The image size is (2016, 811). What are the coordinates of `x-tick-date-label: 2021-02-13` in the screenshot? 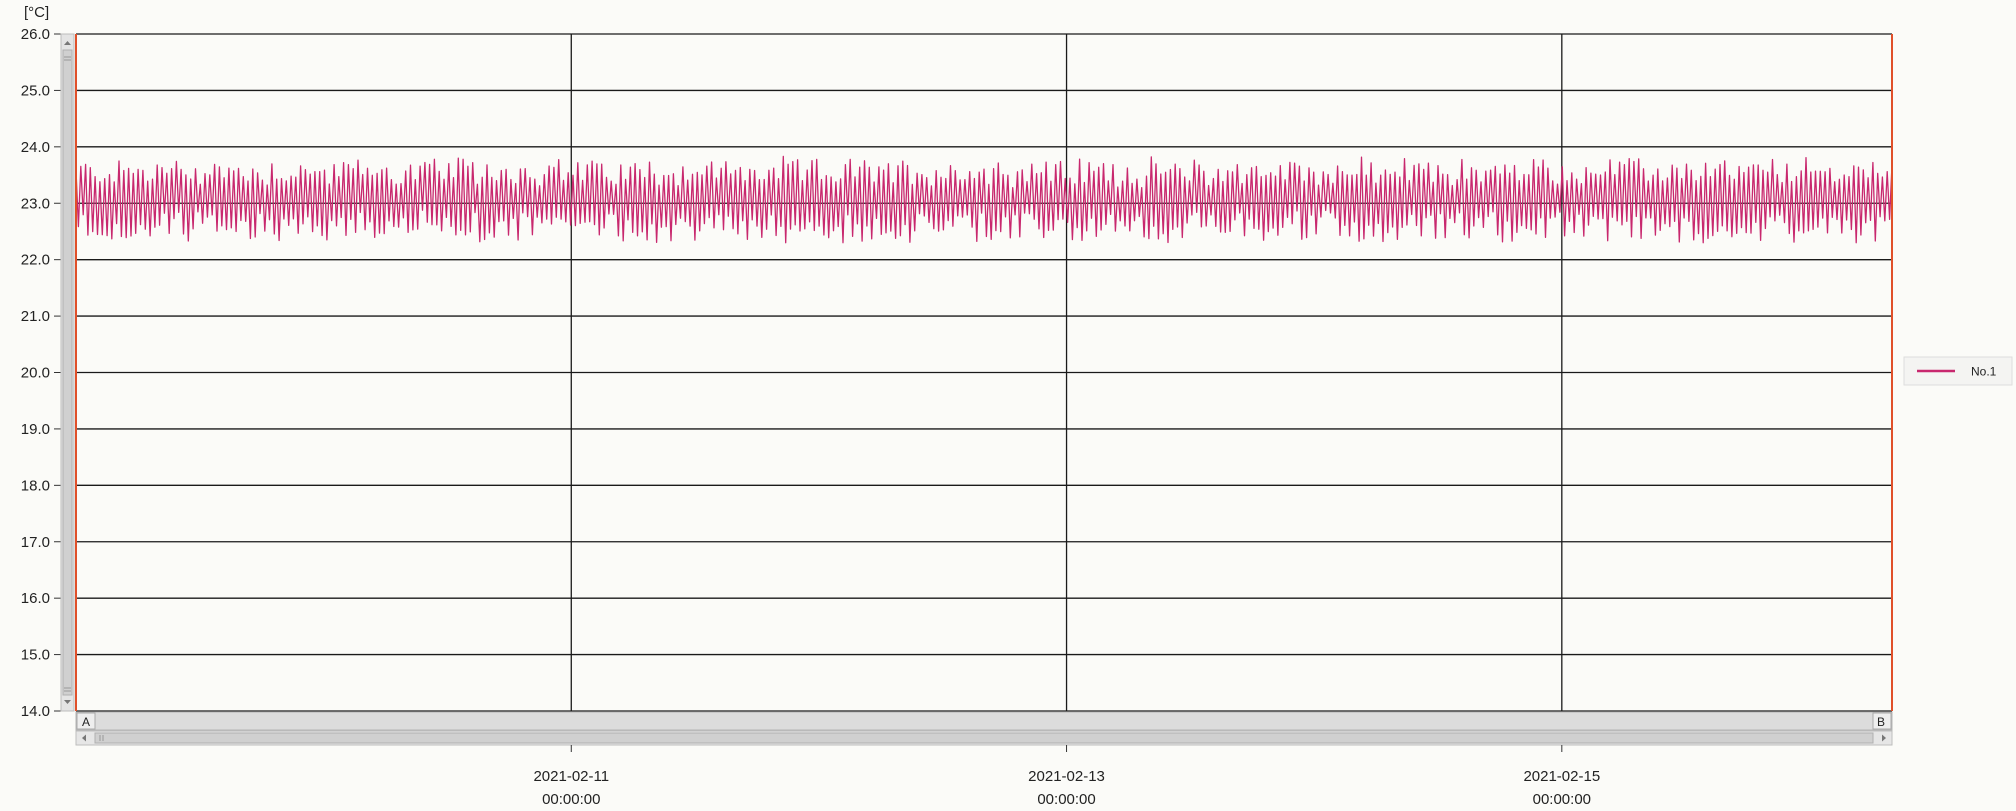 It's located at (1066, 776).